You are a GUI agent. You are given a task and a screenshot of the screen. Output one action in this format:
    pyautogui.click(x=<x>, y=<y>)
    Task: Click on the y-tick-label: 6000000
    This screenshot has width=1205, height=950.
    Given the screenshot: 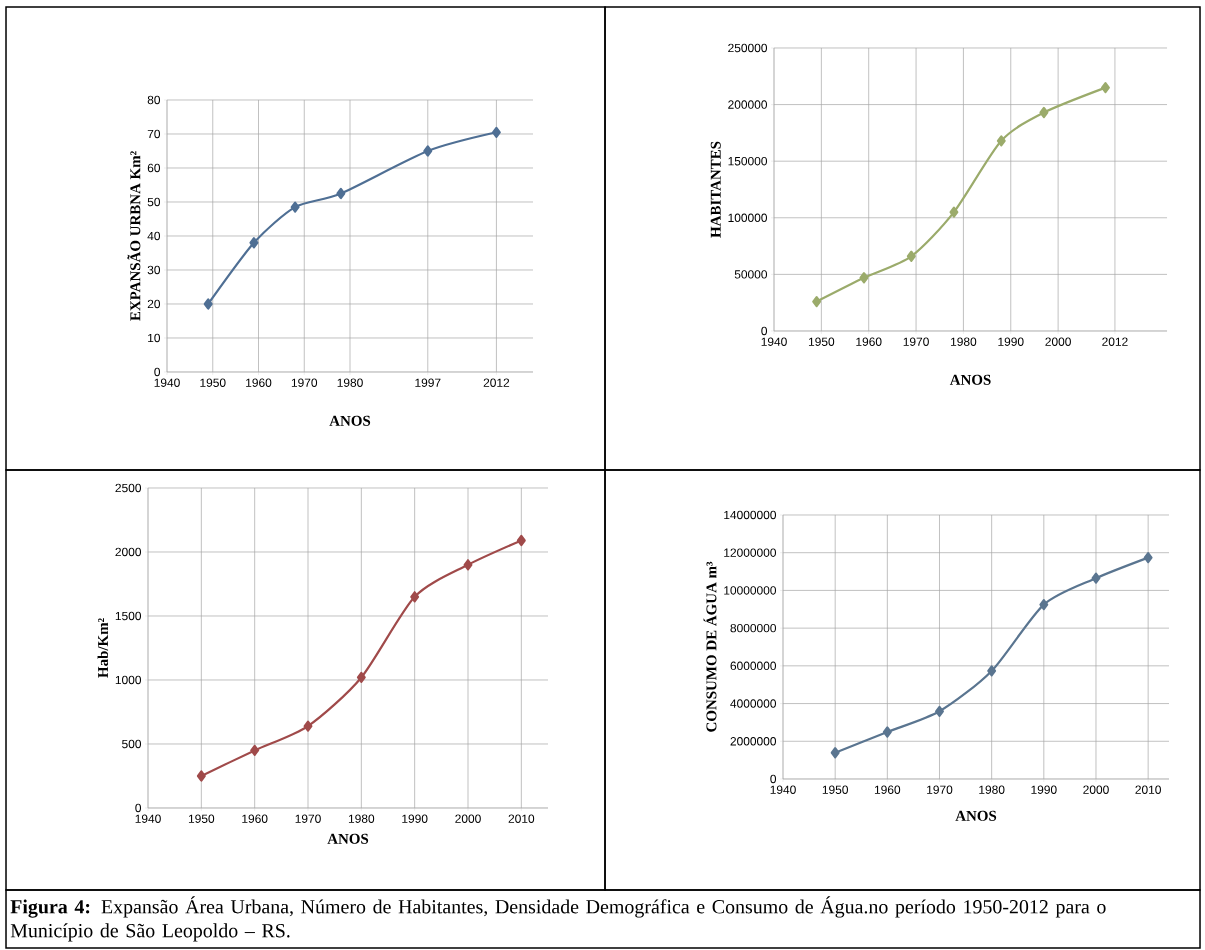 What is the action you would take?
    pyautogui.click(x=753, y=666)
    